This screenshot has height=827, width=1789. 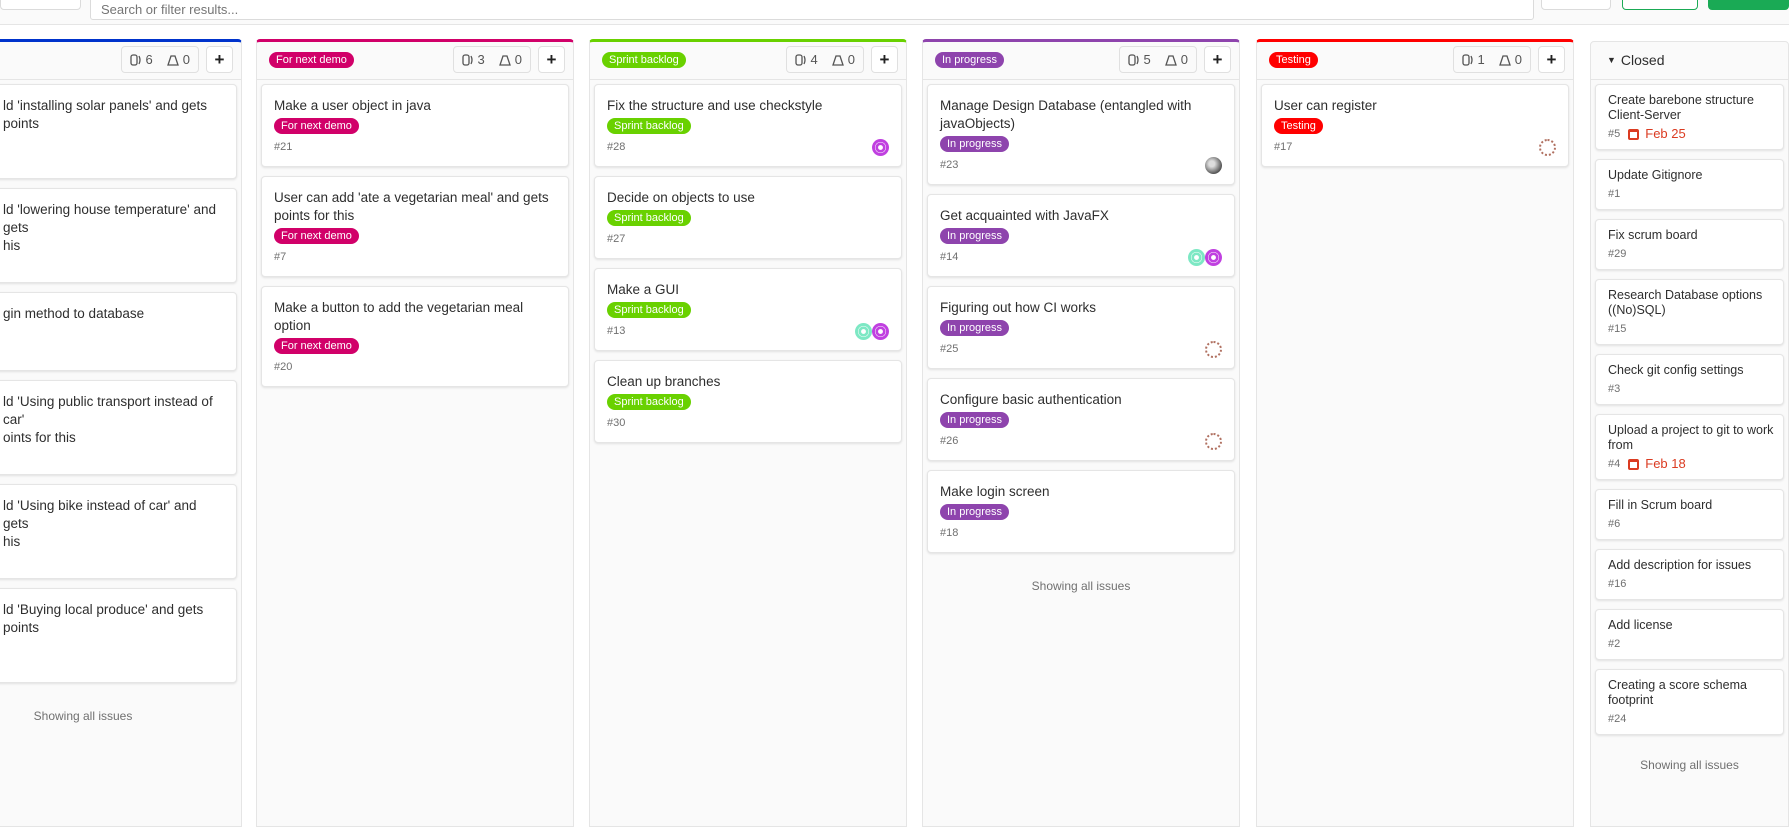 What do you see at coordinates (1689, 184) in the screenshot?
I see `issue-card: Update Gitignore #1` at bounding box center [1689, 184].